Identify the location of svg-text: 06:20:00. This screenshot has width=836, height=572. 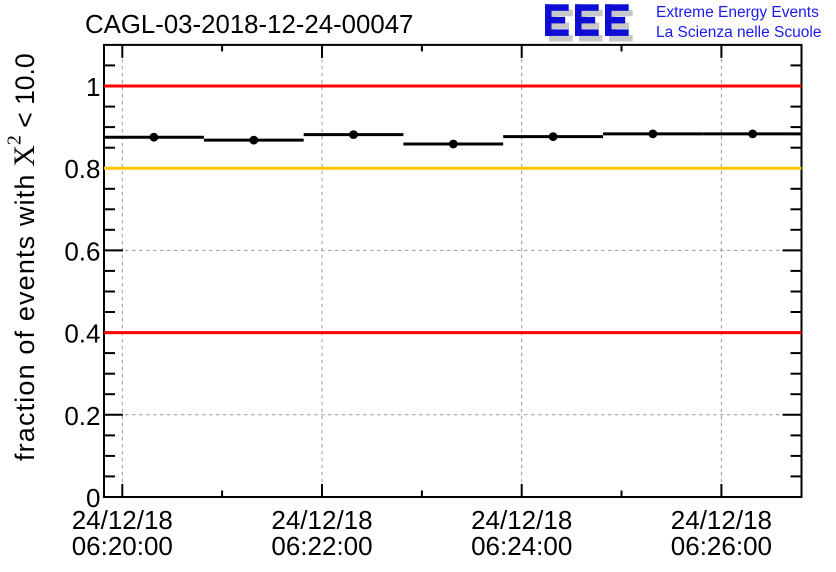
(122, 546).